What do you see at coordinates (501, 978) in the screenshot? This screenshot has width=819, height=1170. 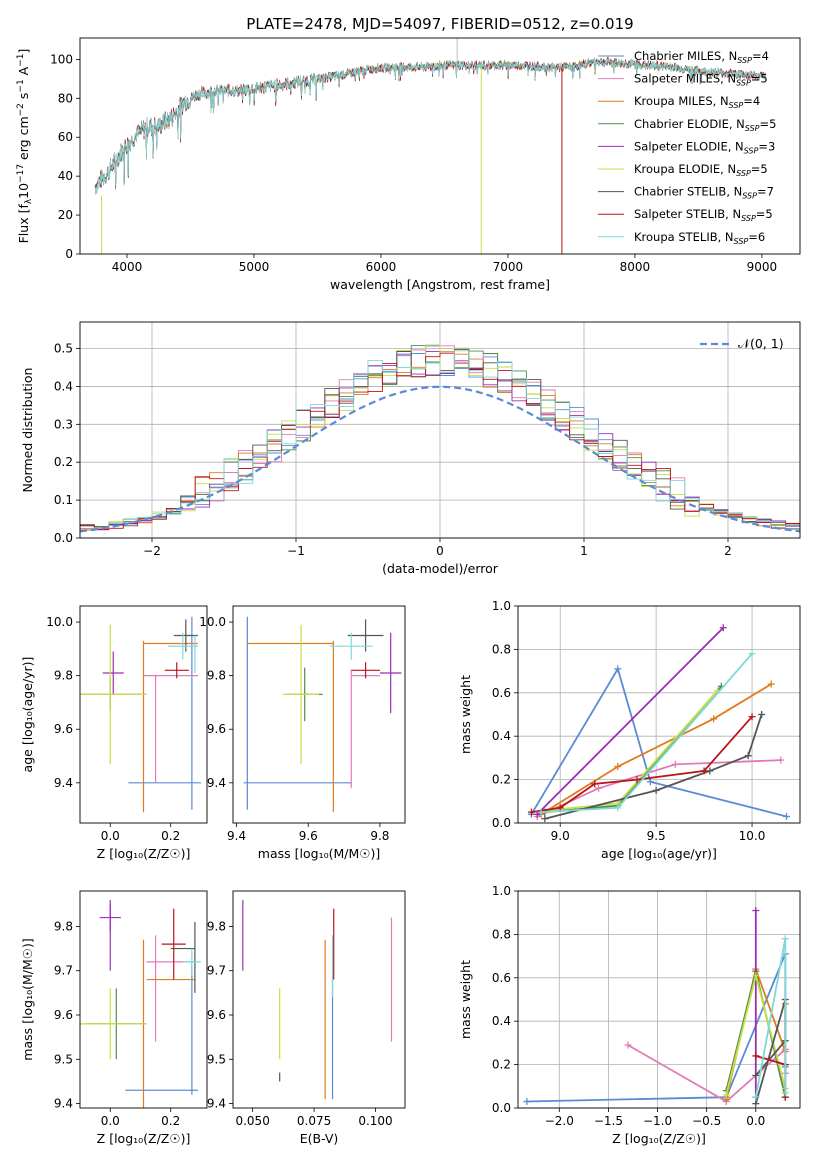 I see `y-tick-label: 0.6` at bounding box center [501, 978].